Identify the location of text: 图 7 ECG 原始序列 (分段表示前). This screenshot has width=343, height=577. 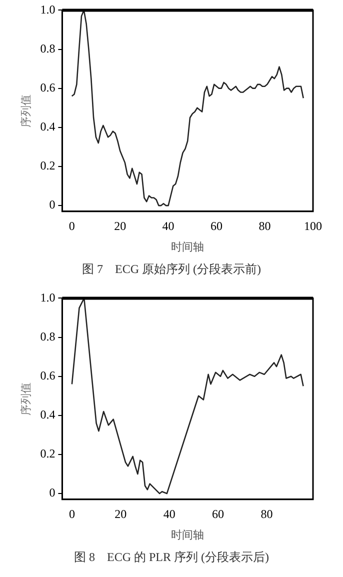
(171, 269).